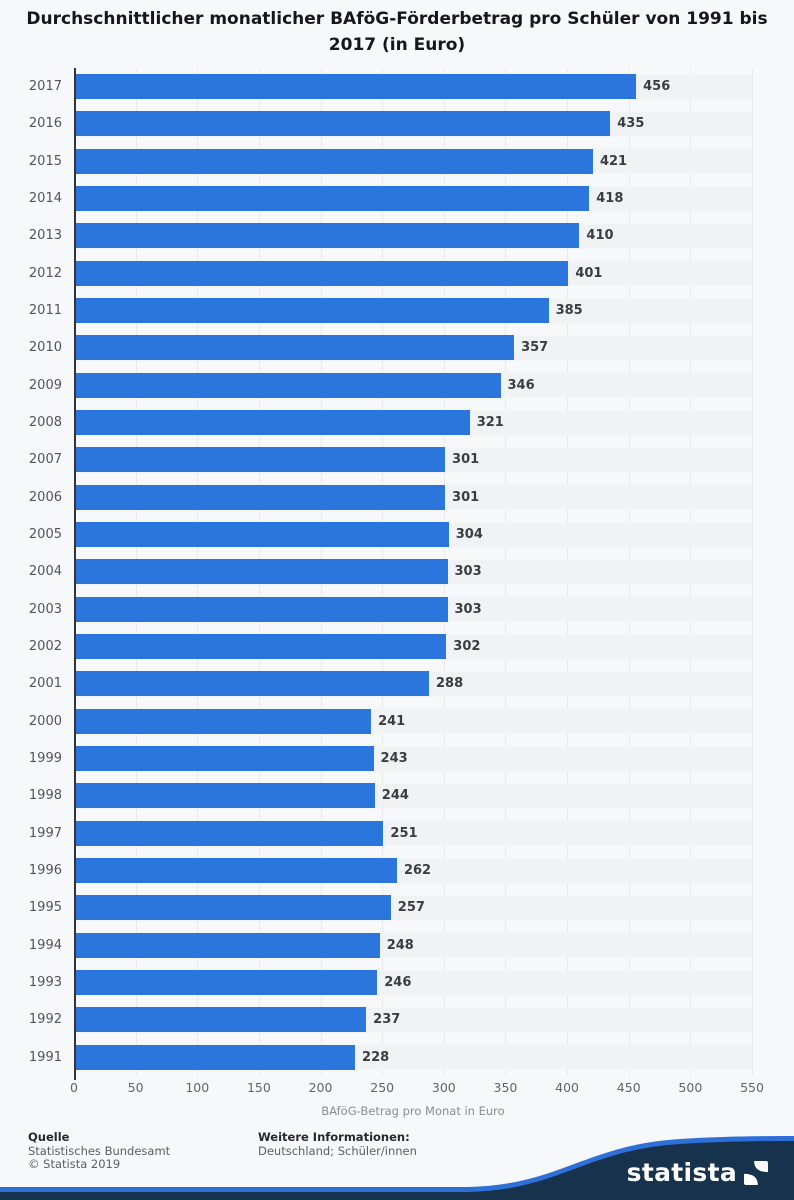  I want to click on bar-row: 2001 288, so click(376, 683).